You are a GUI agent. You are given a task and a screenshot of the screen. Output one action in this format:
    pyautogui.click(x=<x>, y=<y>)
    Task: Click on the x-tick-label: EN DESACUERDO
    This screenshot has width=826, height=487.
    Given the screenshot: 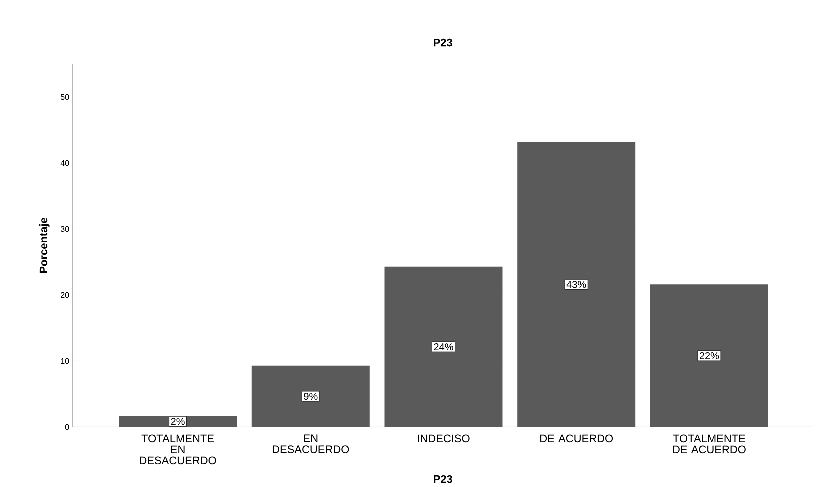 What is the action you would take?
    pyautogui.click(x=311, y=444)
    